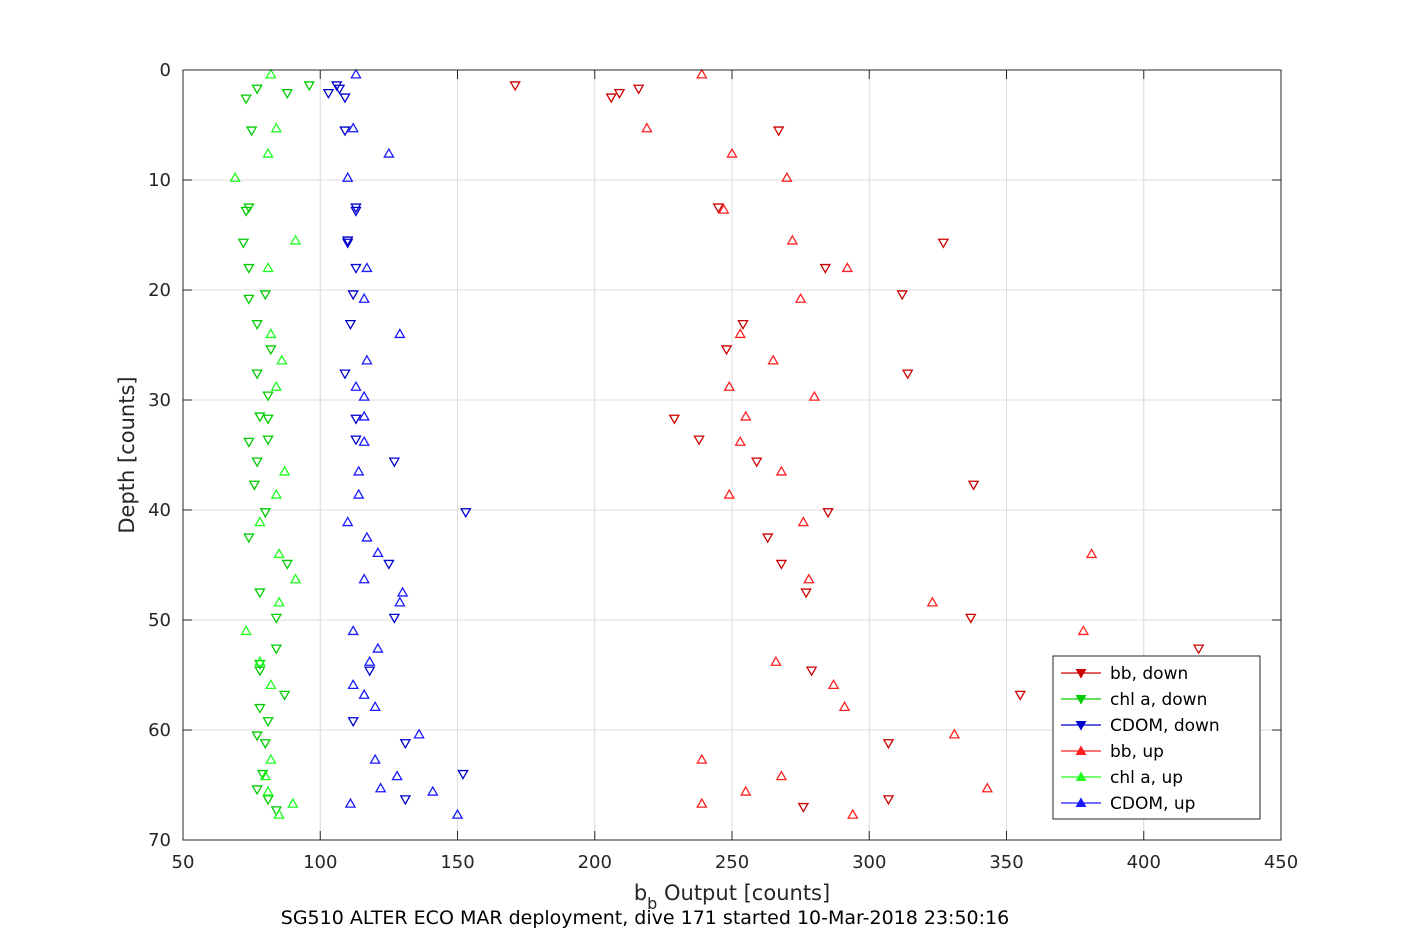 This screenshot has height=945, width=1417. Describe the element at coordinates (1144, 862) in the screenshot. I see `x-tick-label: 400` at that location.